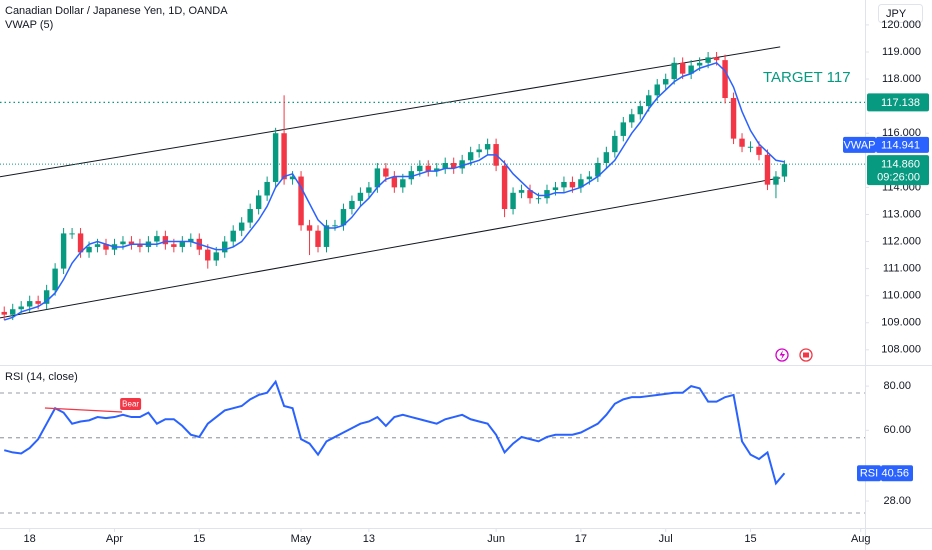 This screenshot has width=932, height=550. I want to click on rsi-y-tick-label: 60.00, so click(897, 430).